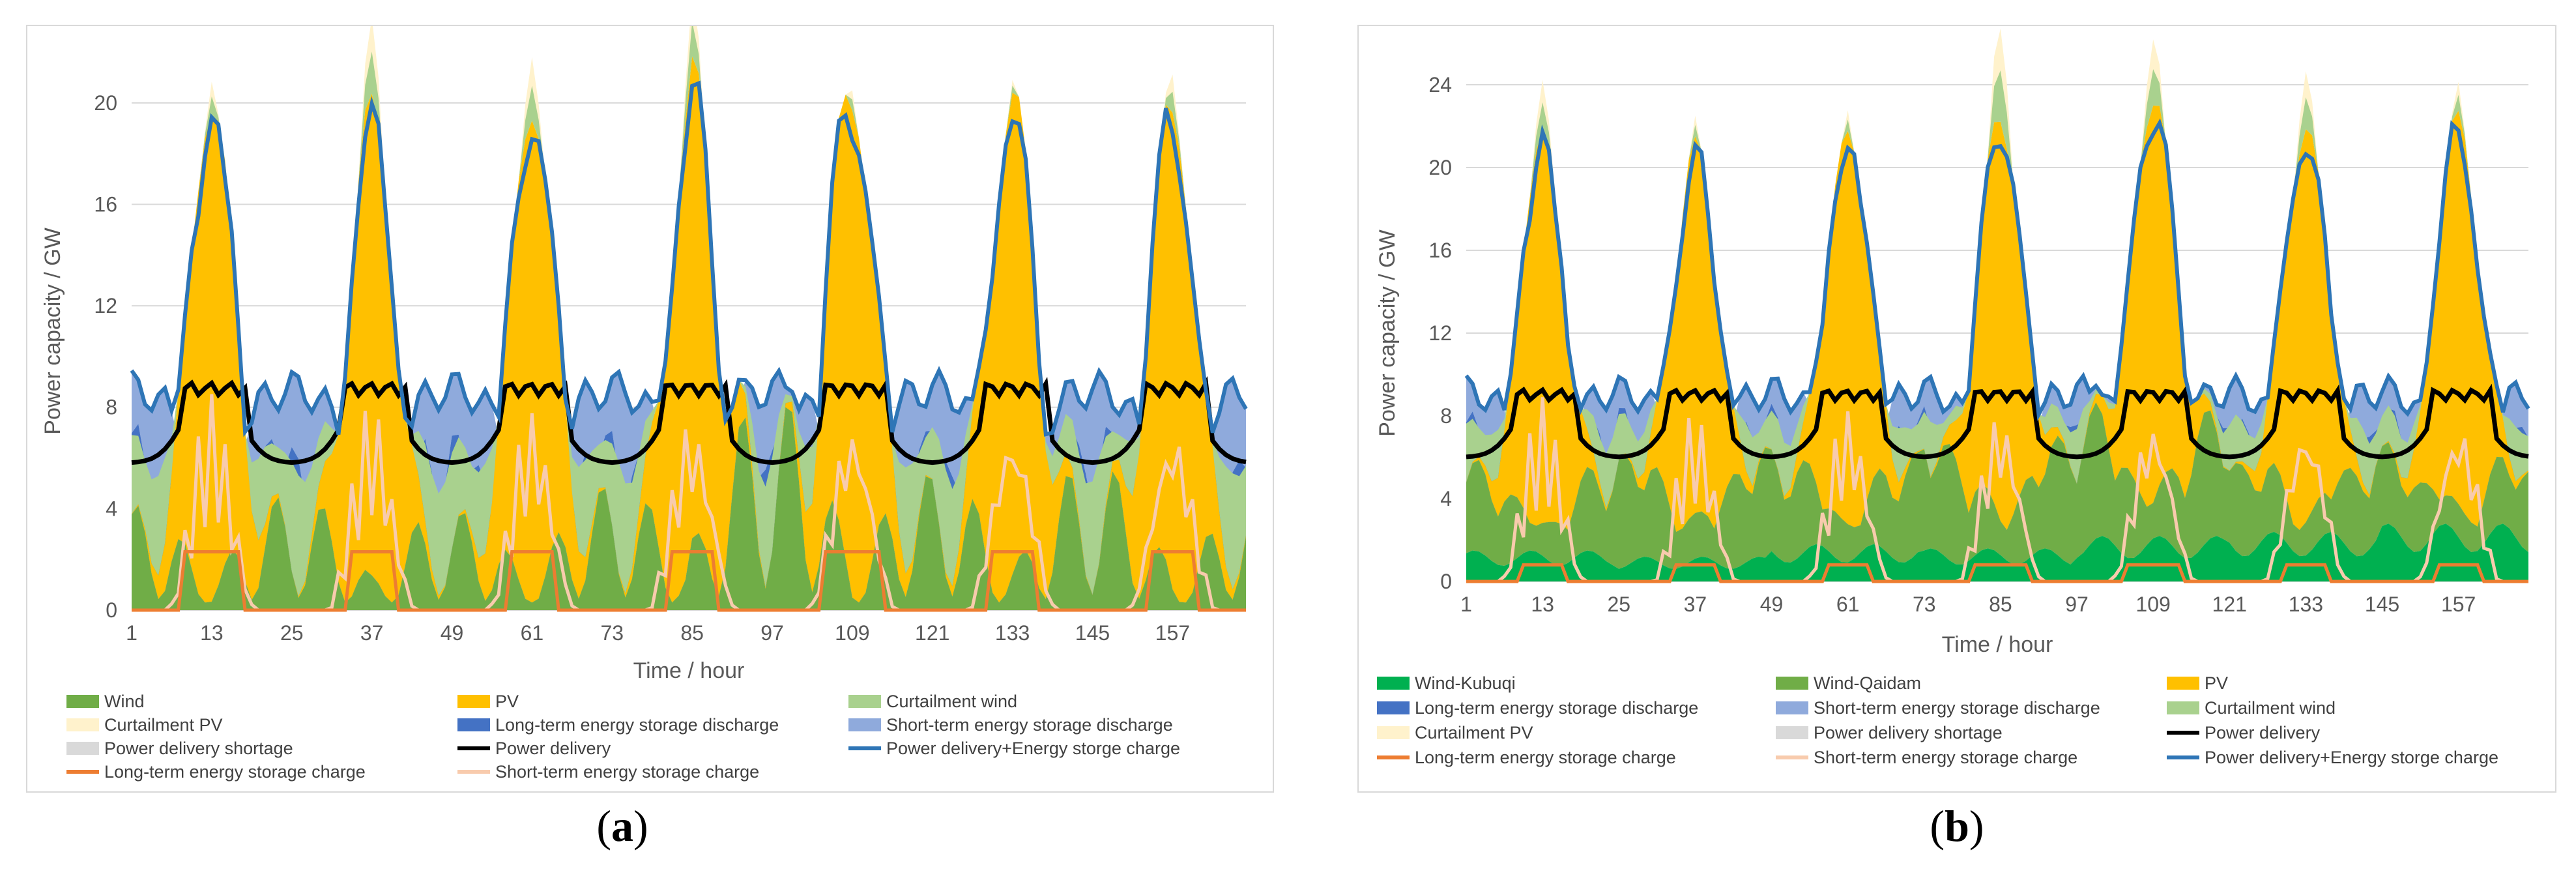 This screenshot has width=2576, height=880. Describe the element at coordinates (1440, 84) in the screenshot. I see `y-tick-label: 24` at that location.